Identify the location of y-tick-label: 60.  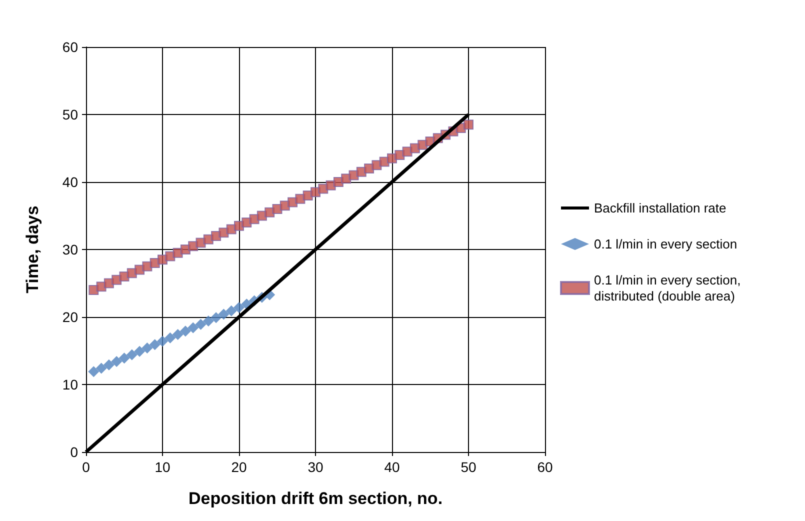
(70, 47).